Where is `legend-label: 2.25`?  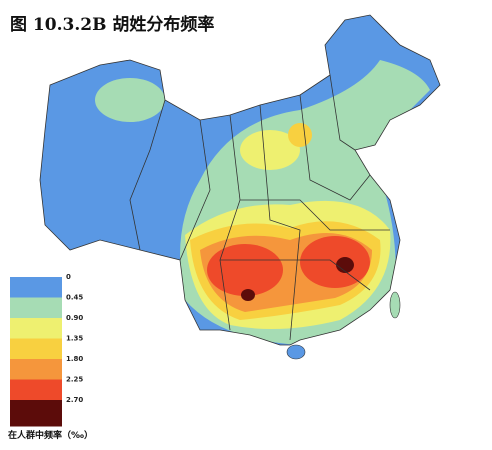 legend-label: 2.25 is located at coordinates (74, 380).